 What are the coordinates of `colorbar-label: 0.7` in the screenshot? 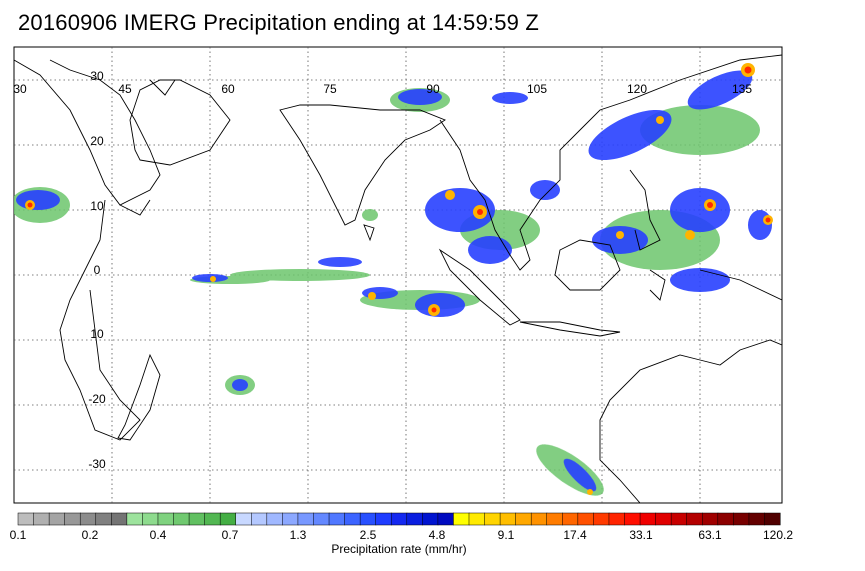 It's located at (230, 535).